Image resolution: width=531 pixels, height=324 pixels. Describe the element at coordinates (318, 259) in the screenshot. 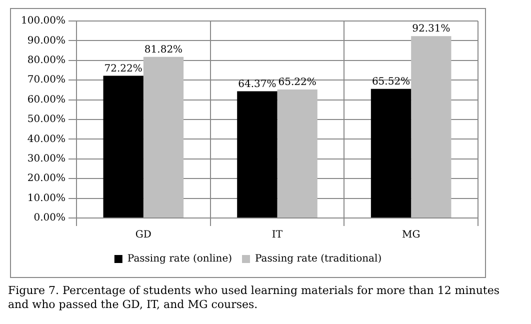

I see `legend-label: Passing rate (traditional)` at that location.